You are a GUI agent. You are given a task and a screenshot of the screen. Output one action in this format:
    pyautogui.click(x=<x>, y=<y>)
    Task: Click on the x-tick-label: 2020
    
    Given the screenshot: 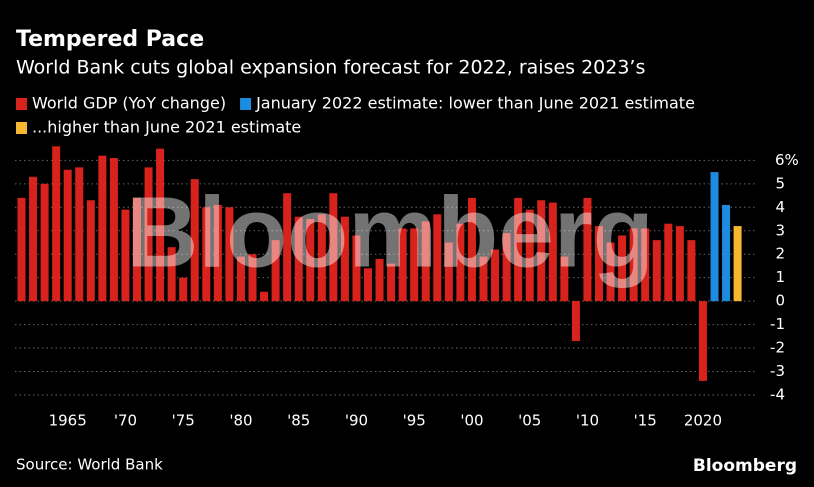 What is the action you would take?
    pyautogui.click(x=703, y=421)
    